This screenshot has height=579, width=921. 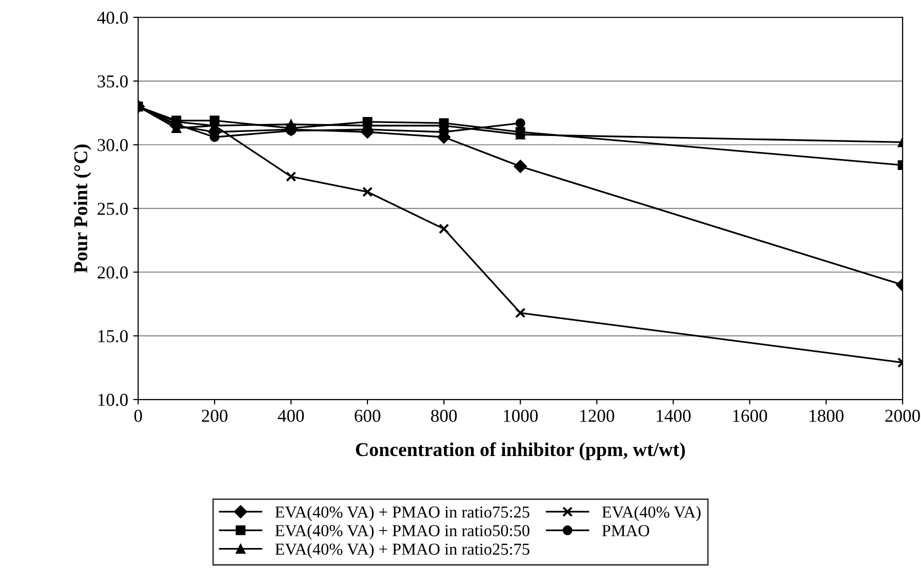 What do you see at coordinates (215, 416) in the screenshot?
I see `x-tick-label: 200` at bounding box center [215, 416].